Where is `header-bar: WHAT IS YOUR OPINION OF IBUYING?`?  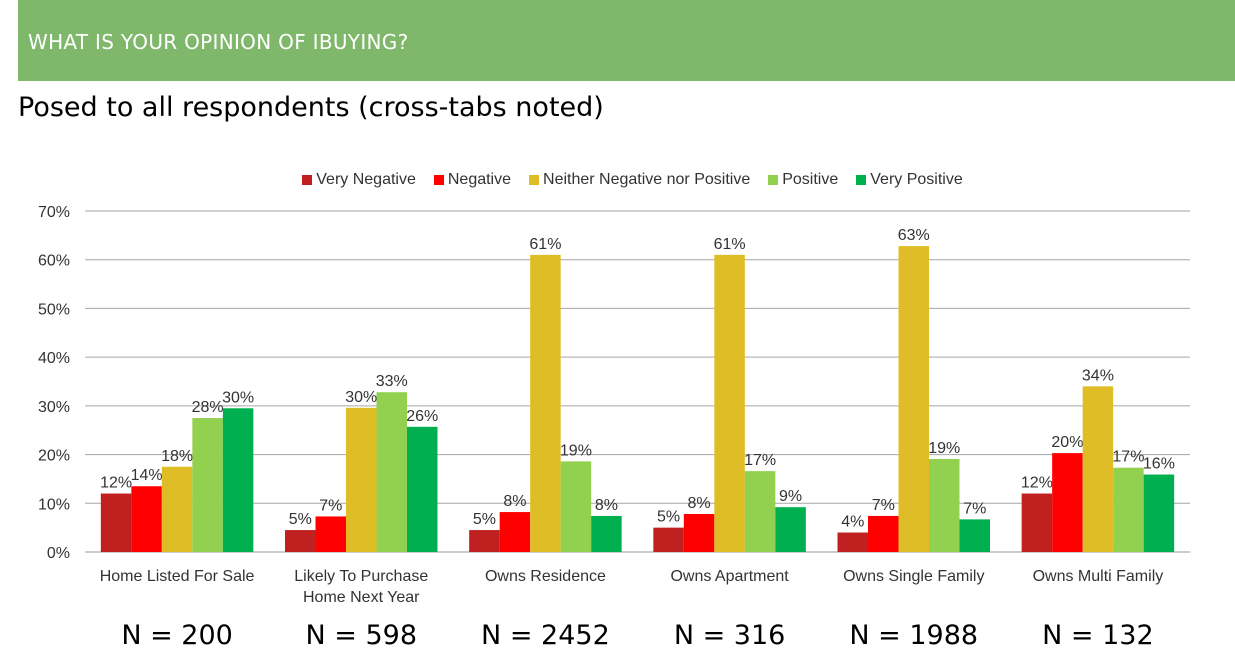 header-bar: WHAT IS YOUR OPINION OF IBUYING? is located at coordinates (626, 40).